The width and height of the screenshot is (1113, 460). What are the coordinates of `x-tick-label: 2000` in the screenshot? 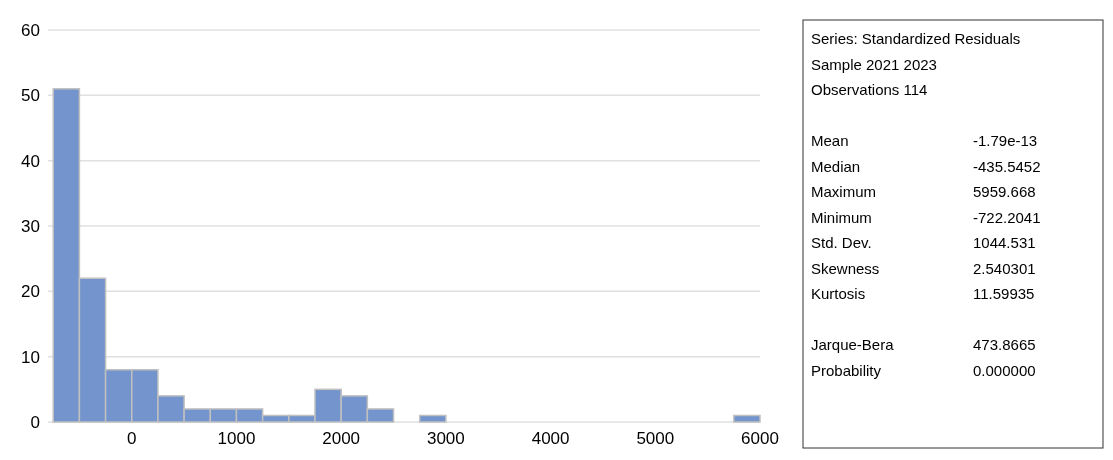 It's located at (341, 438).